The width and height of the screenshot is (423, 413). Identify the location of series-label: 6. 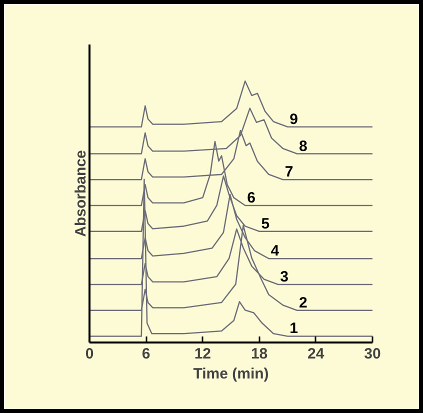
(251, 198).